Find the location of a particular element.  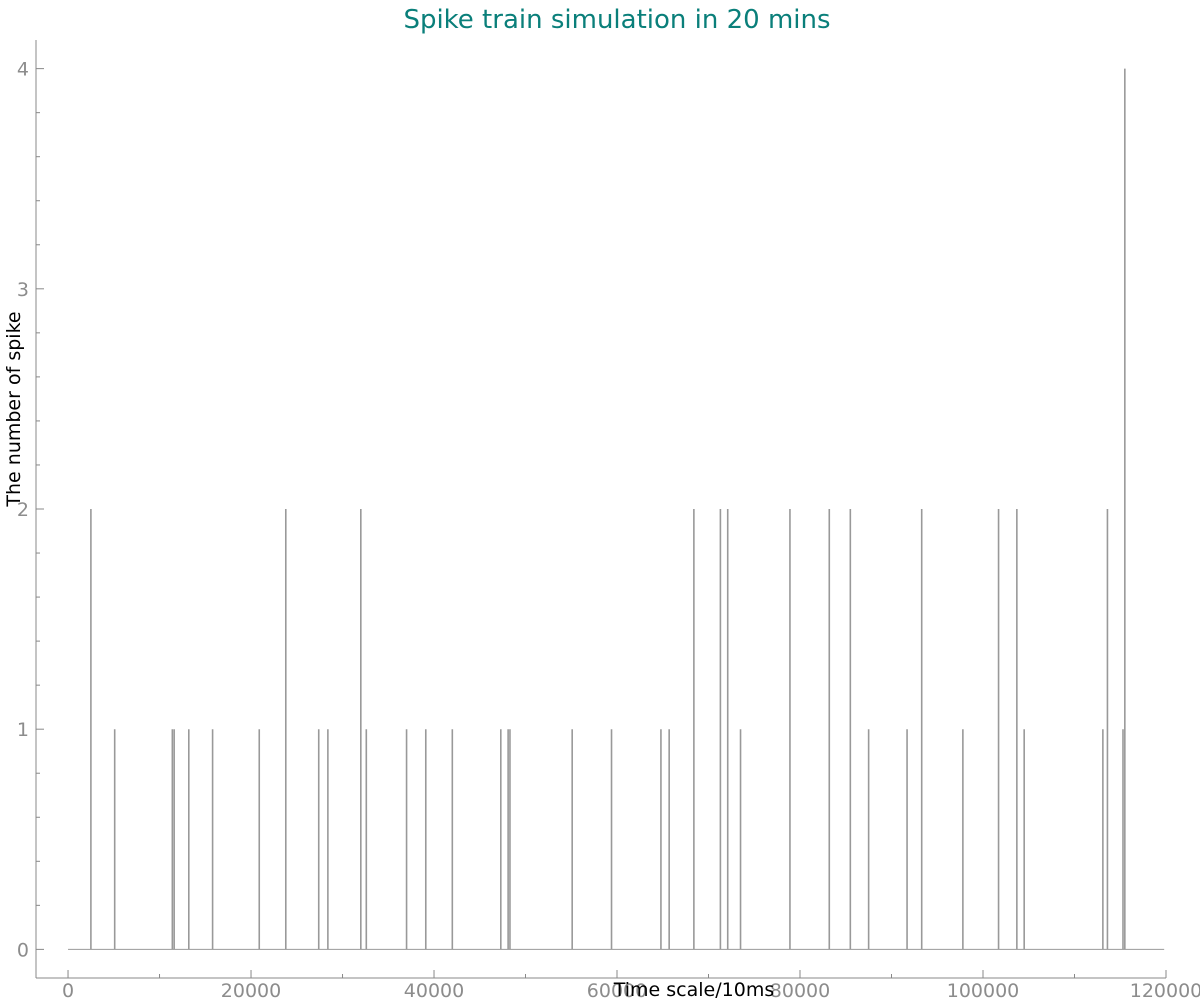

x-tick-label: 80000 is located at coordinates (800, 990).